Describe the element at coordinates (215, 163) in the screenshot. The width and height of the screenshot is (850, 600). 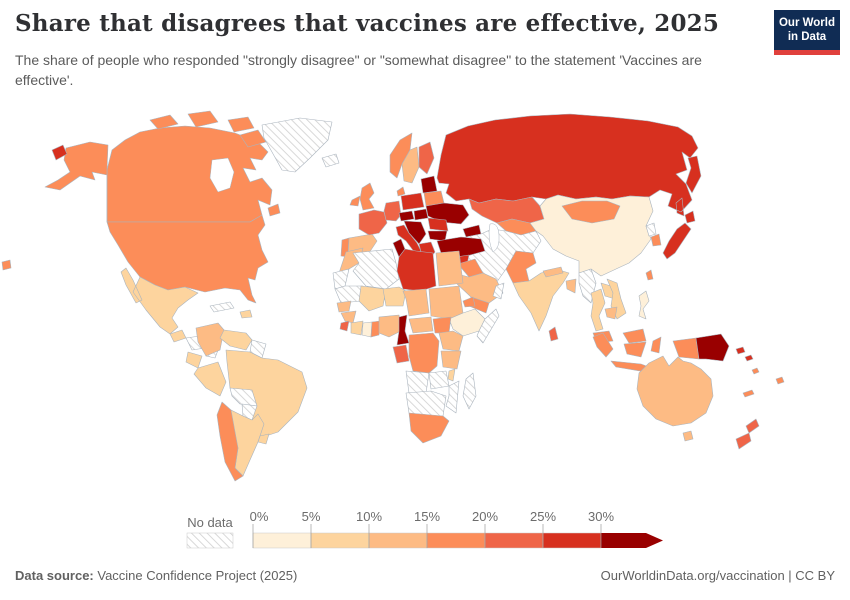
I see `country-canada-arctic-islands` at that location.